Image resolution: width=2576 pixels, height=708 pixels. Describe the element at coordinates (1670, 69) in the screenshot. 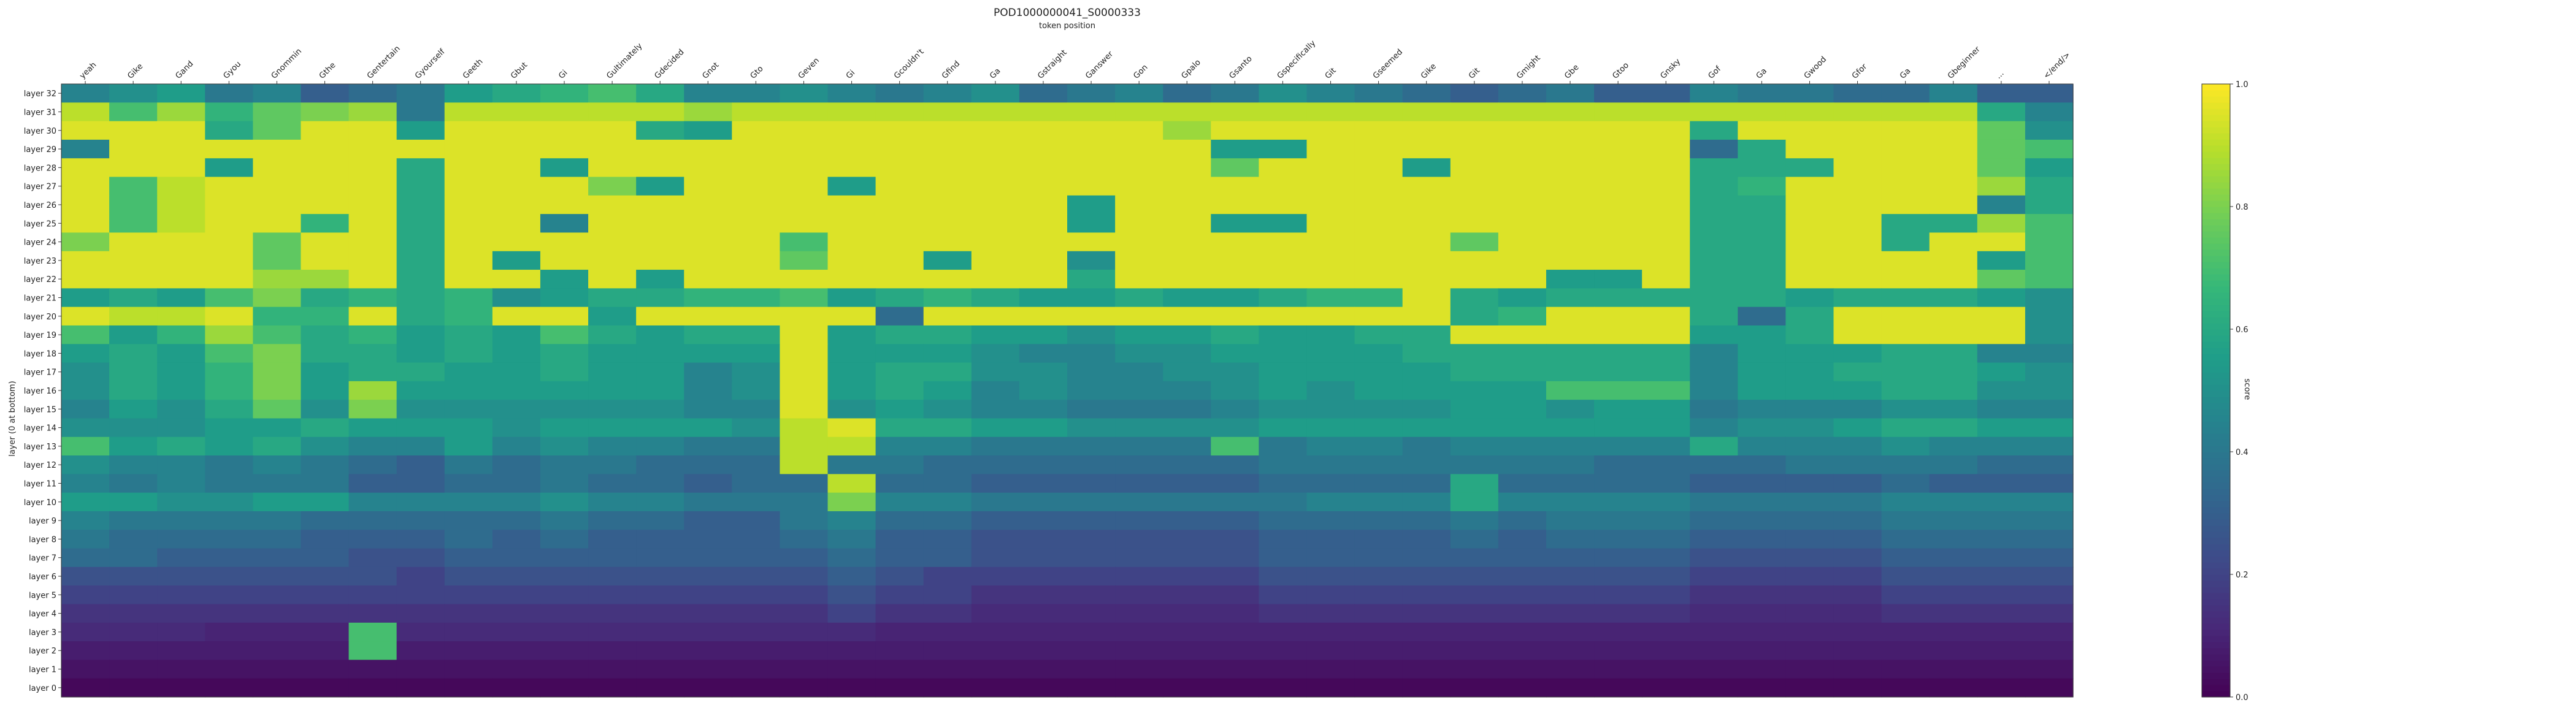

I see `x-tick-label: Gnsky` at that location.